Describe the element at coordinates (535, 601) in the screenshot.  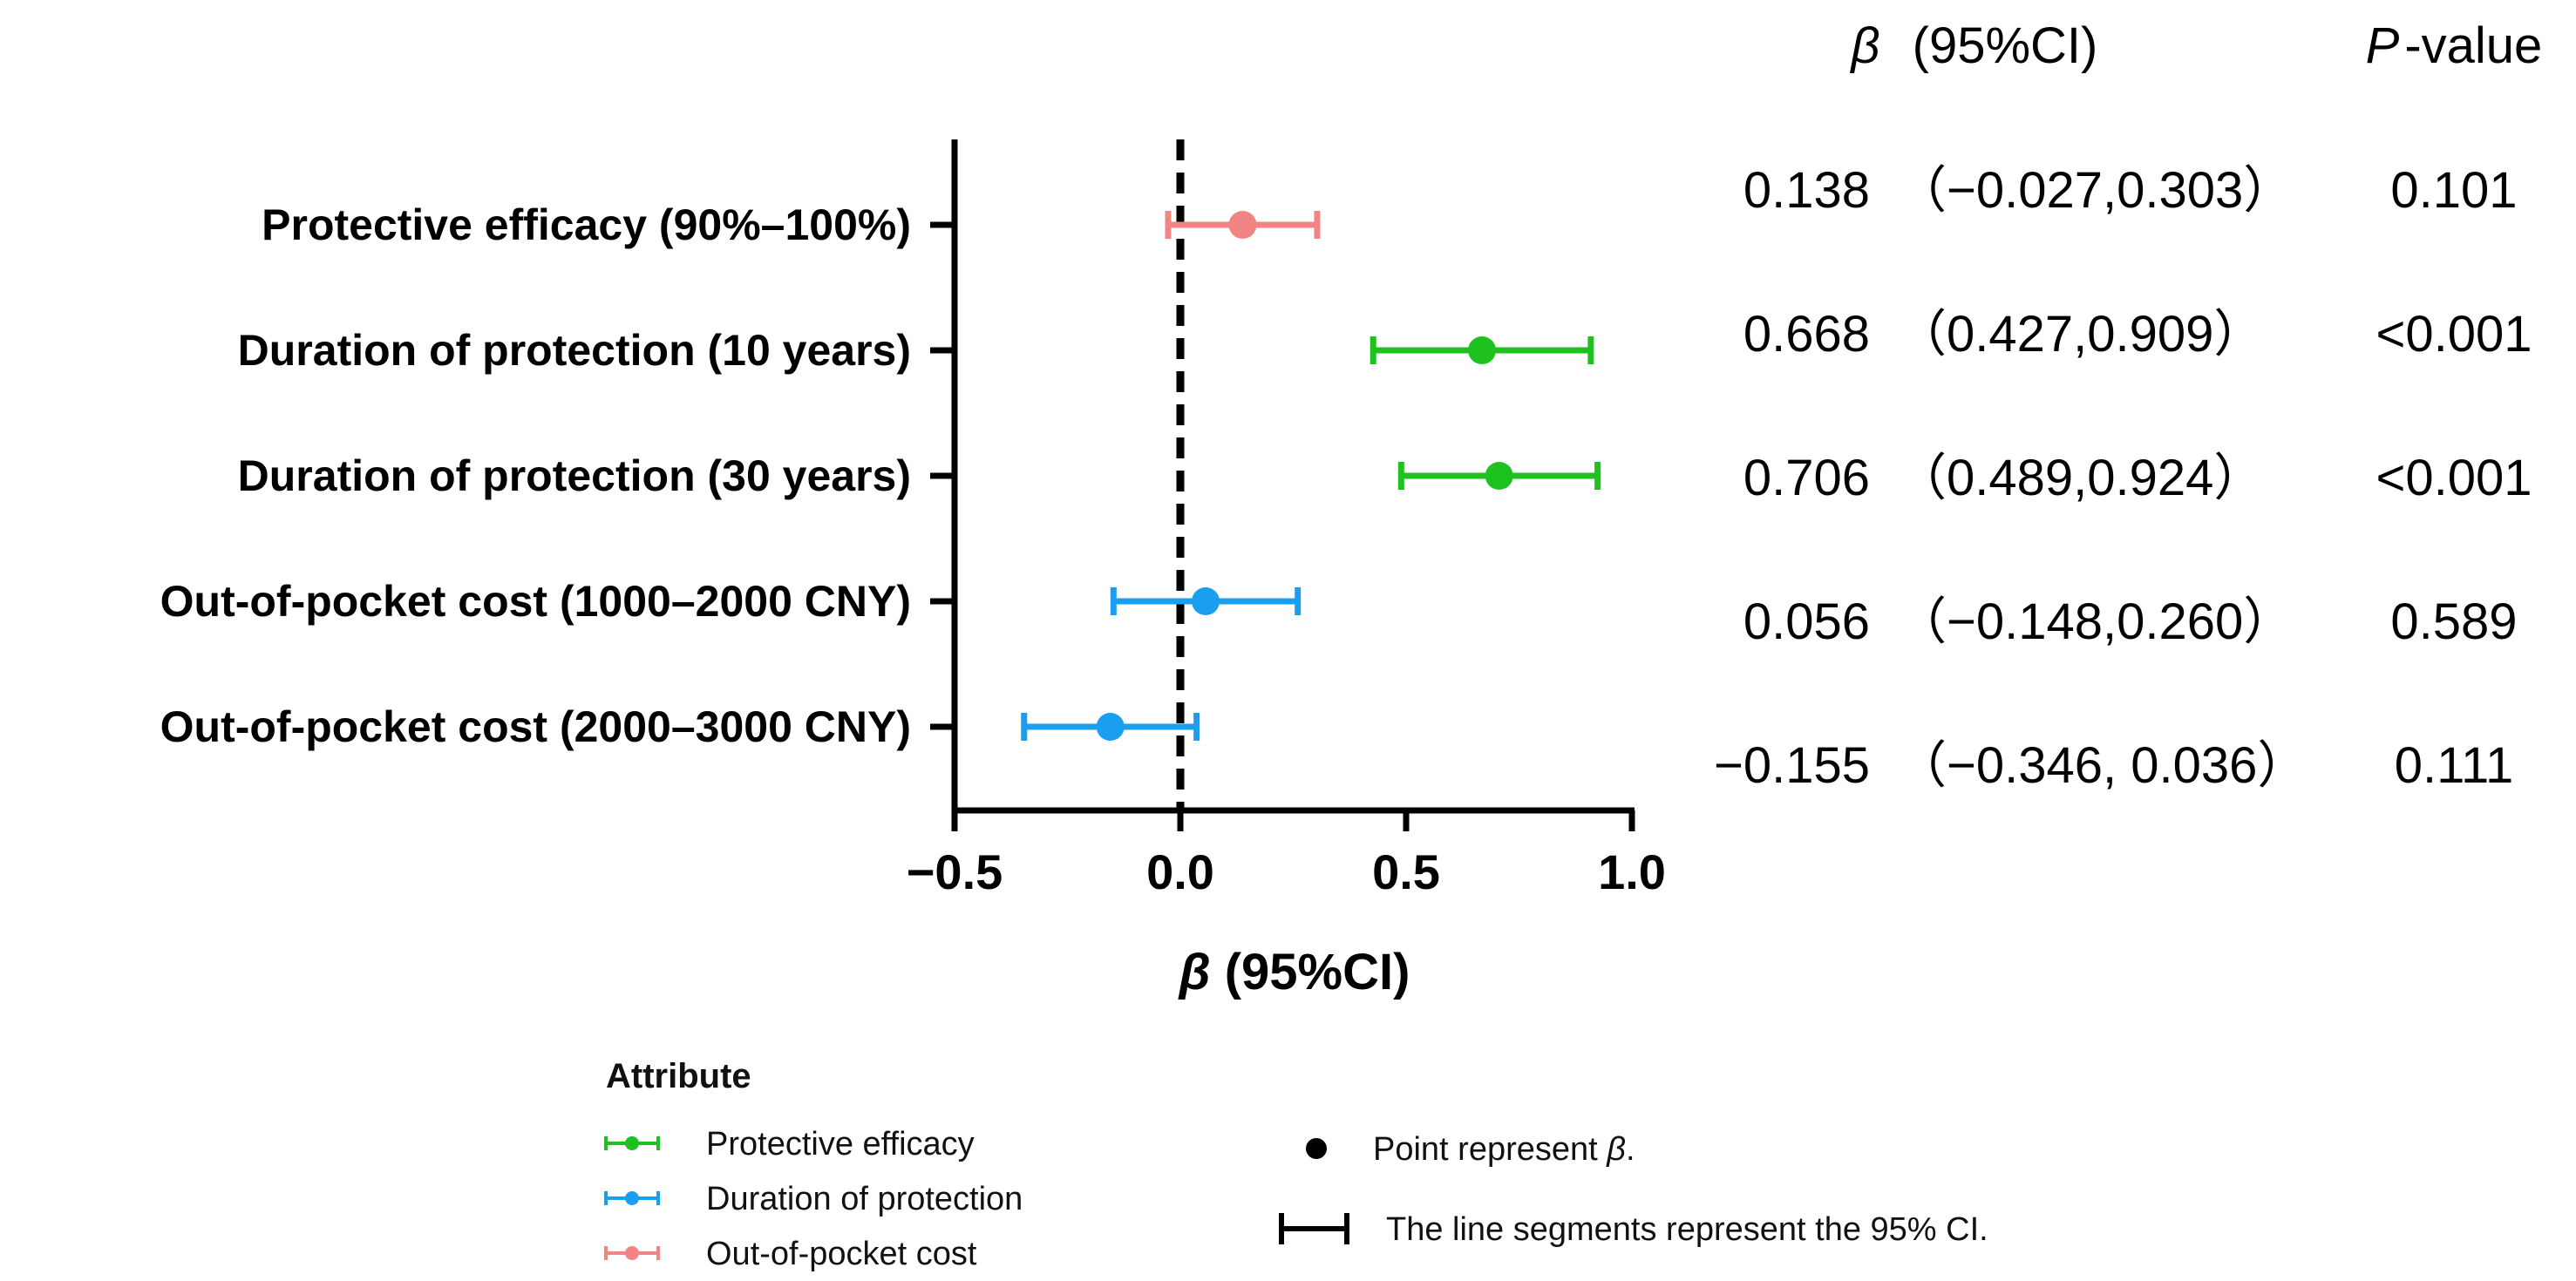
I see `row-label: Out-of-pocket cost (1000–2000 CNY)` at that location.